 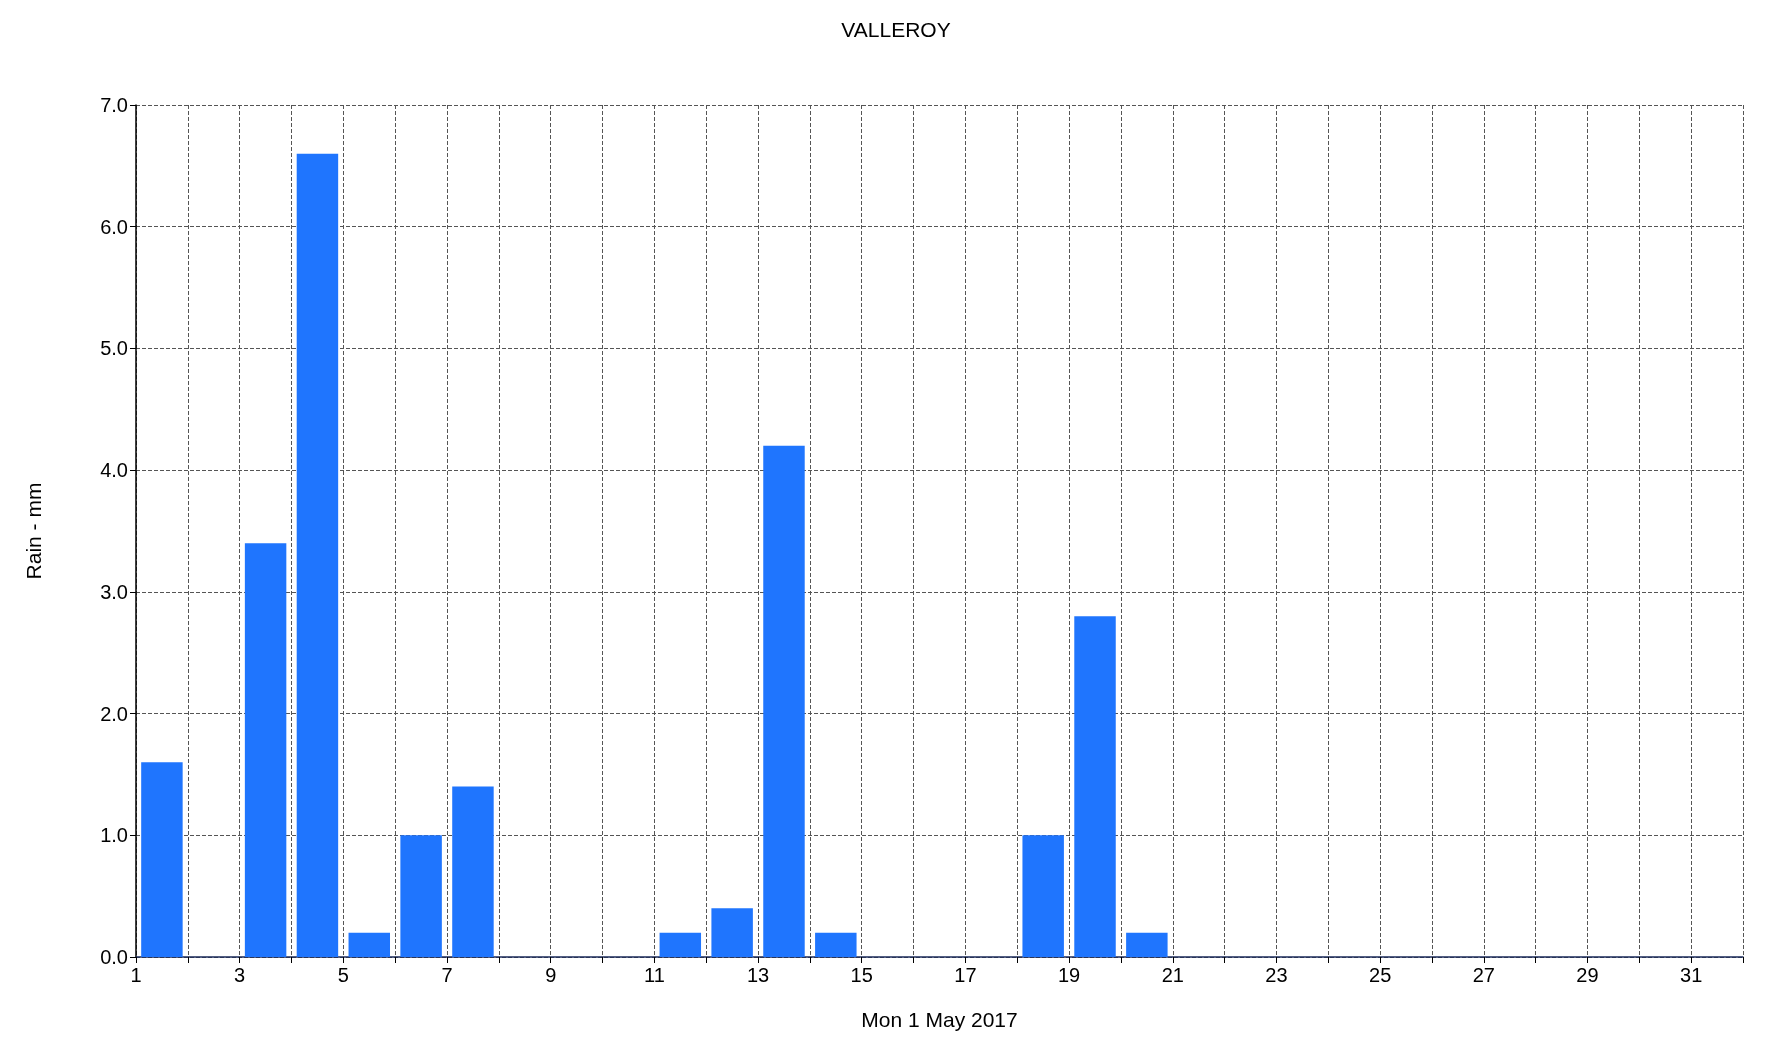 I want to click on x-tick-label: 23, so click(x=1276, y=975).